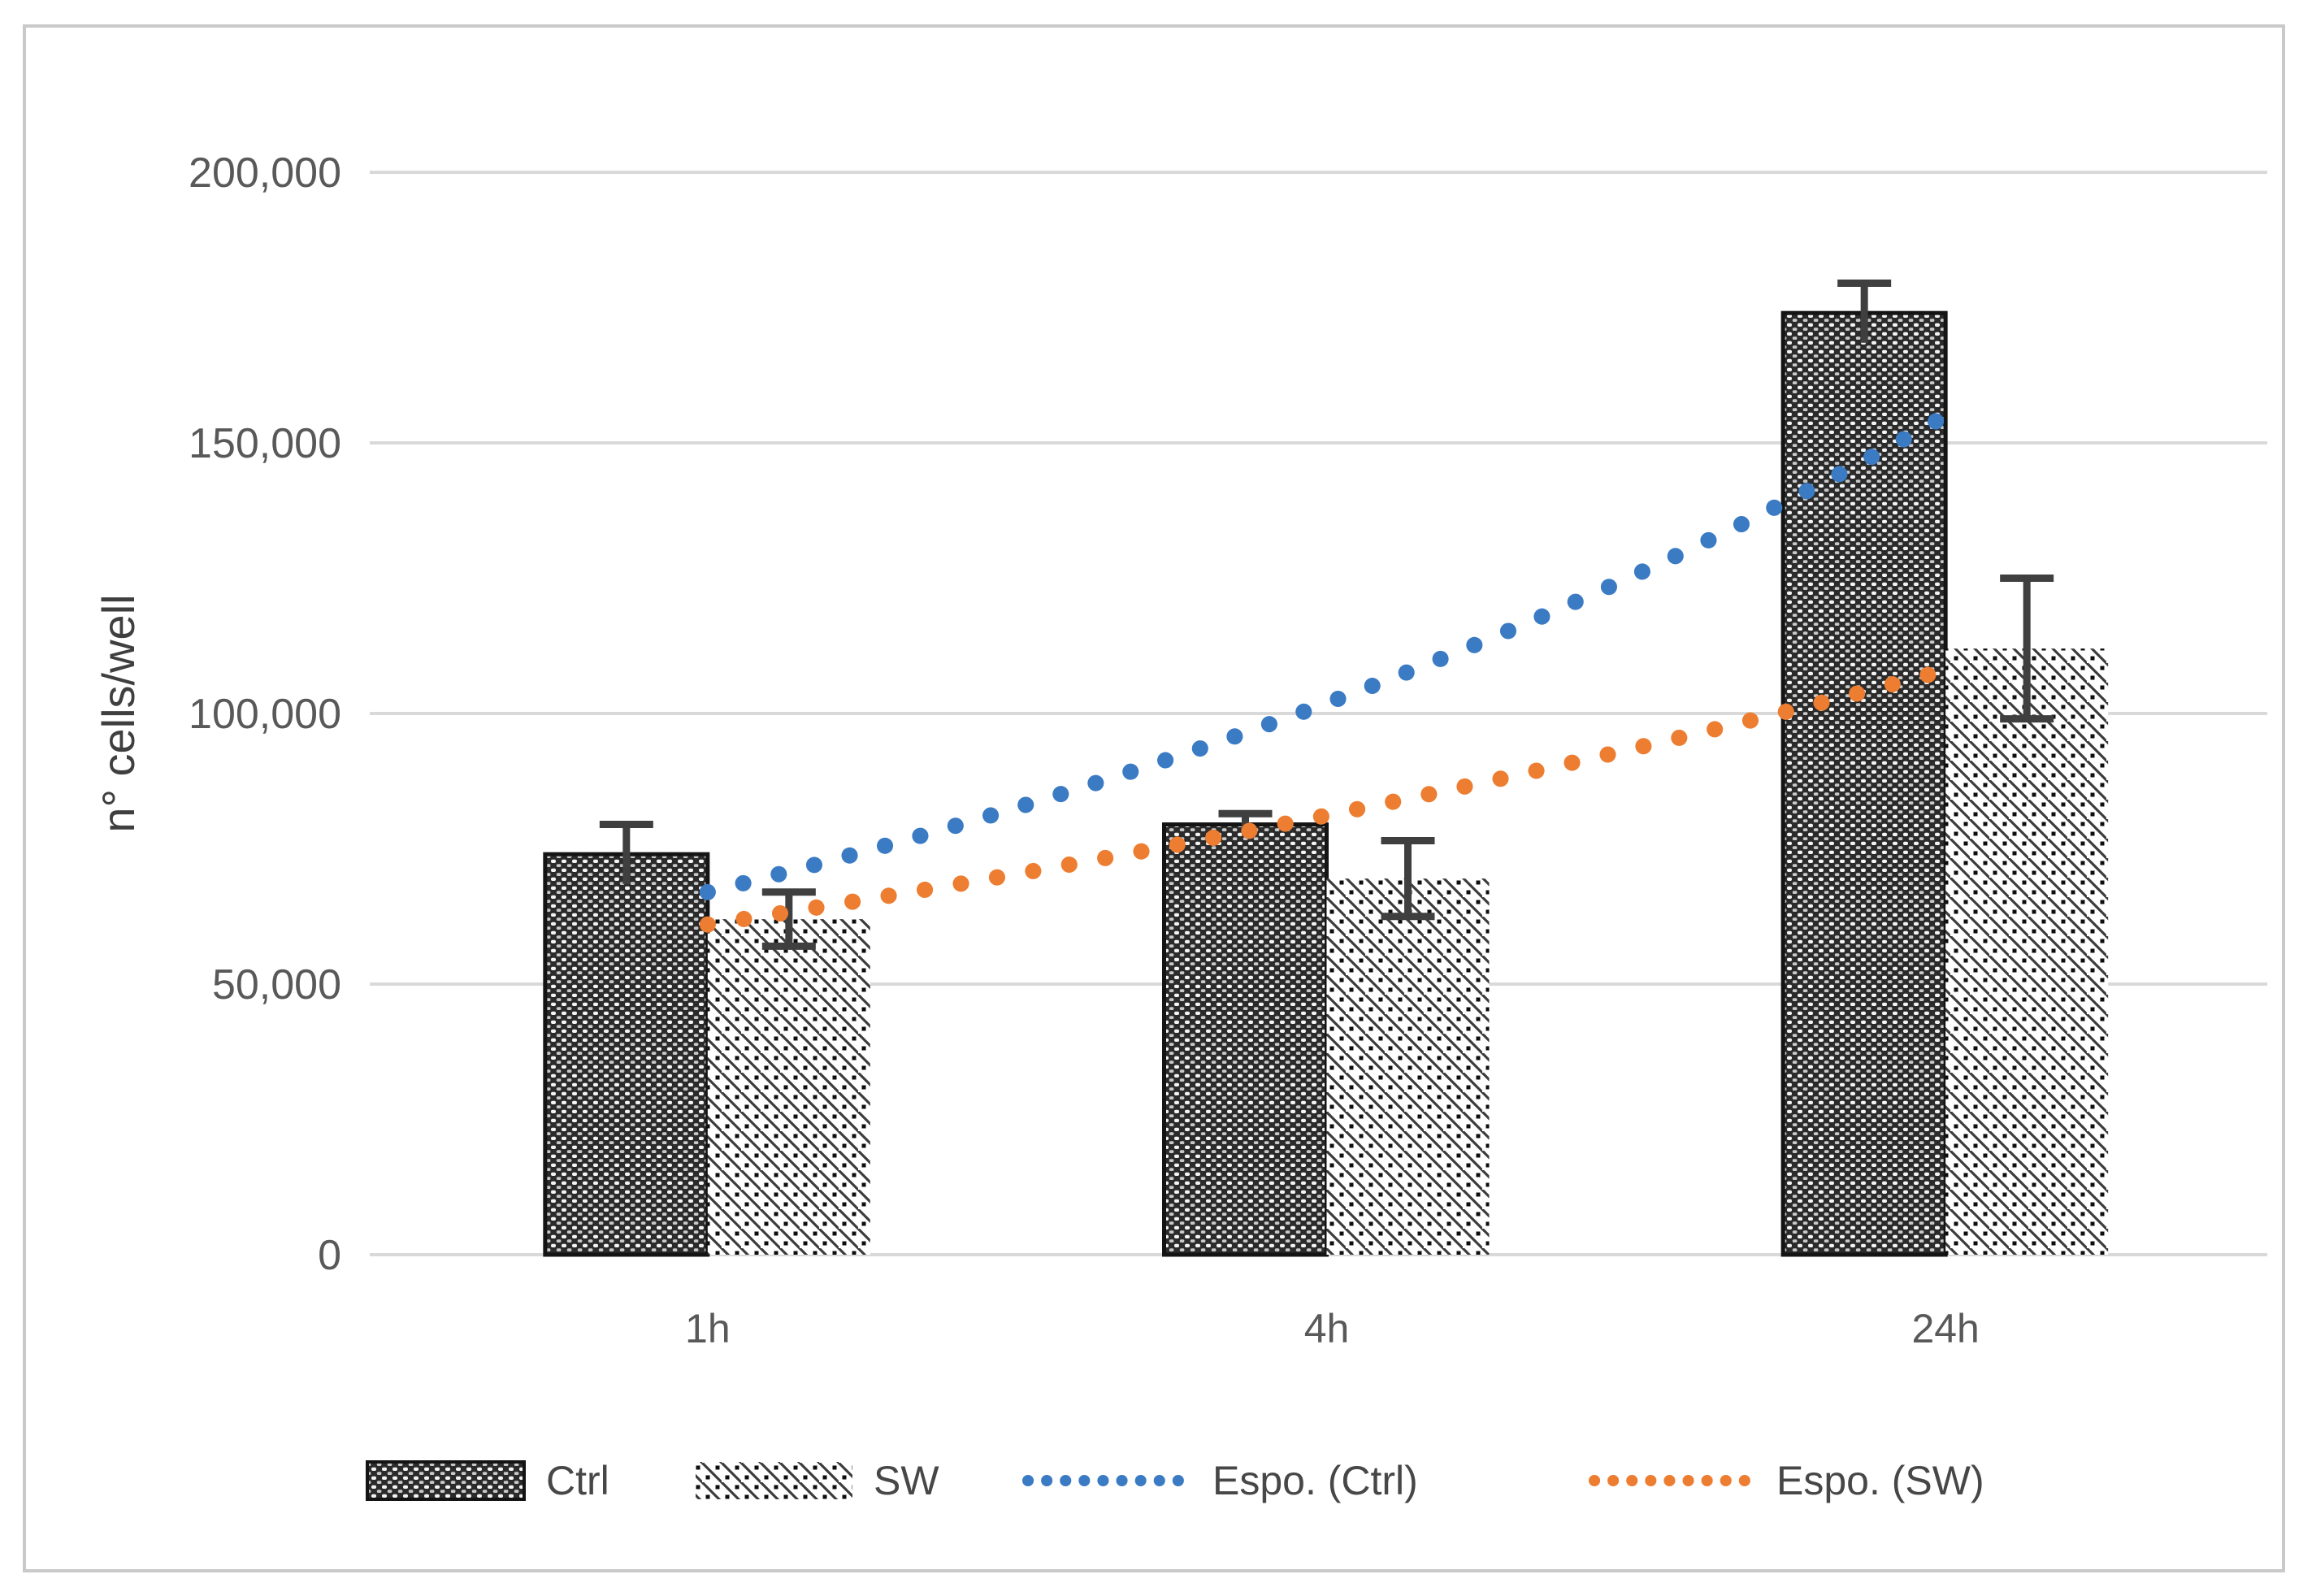 Image resolution: width=2316 pixels, height=1596 pixels. I want to click on legend-label-espo---sw-: Espo. (SW), so click(1880, 1480).